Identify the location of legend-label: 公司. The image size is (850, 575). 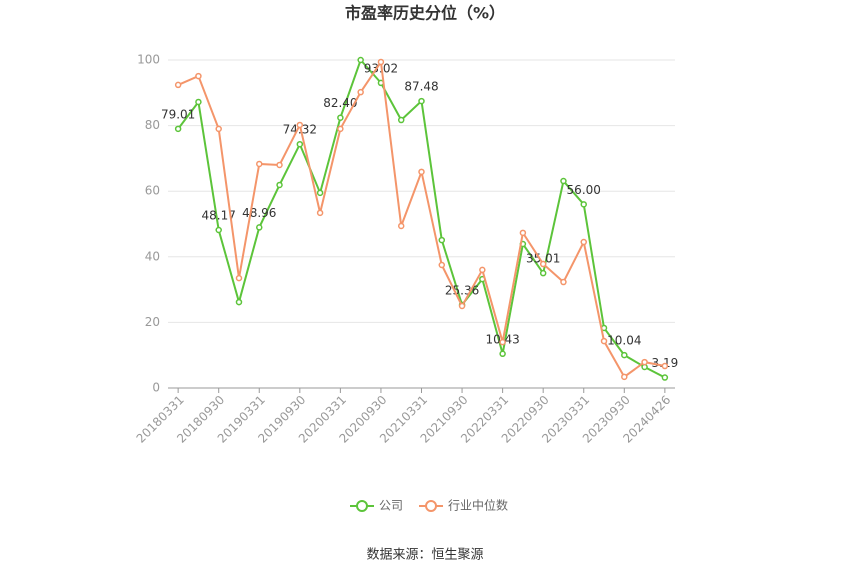
(391, 506).